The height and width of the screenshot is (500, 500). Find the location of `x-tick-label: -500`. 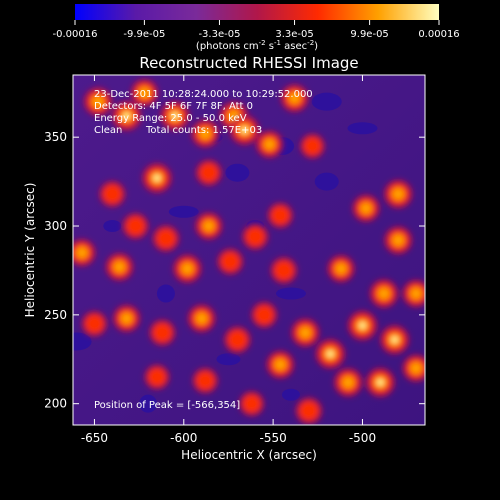

x-tick-label: -500 is located at coordinates (362, 438).